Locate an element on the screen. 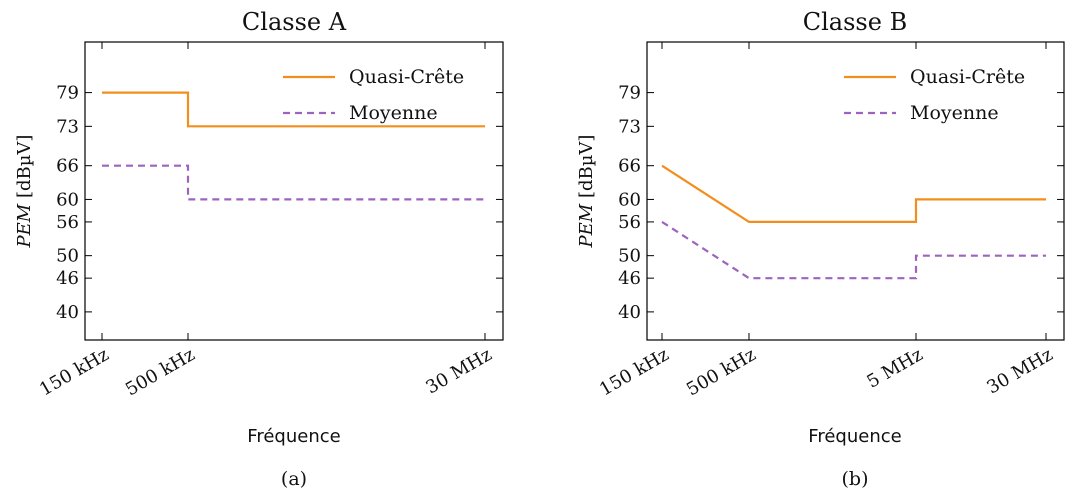 Image resolution: width=1092 pixels, height=504 pixels. chart-title: Classe B is located at coordinates (855, 22).